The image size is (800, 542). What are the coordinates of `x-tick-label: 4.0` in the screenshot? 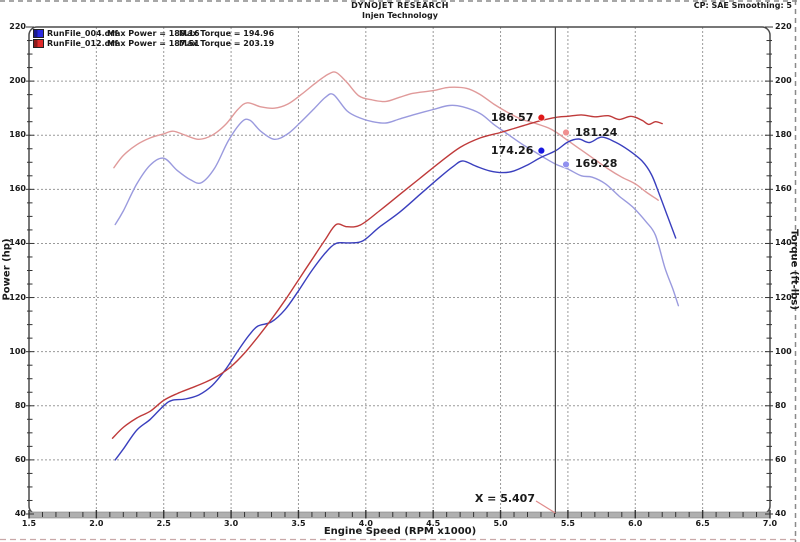 It's located at (365, 523).